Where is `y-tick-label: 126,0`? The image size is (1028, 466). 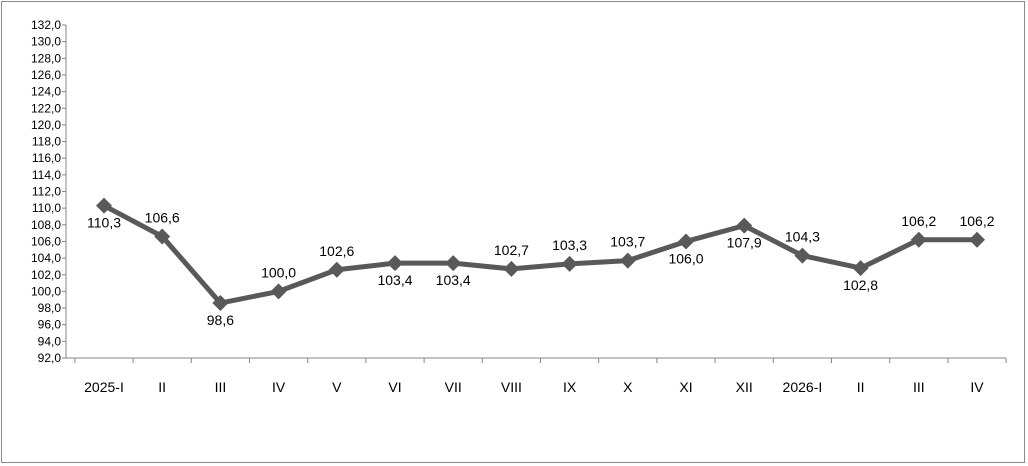 y-tick-label: 126,0 is located at coordinates (46, 75).